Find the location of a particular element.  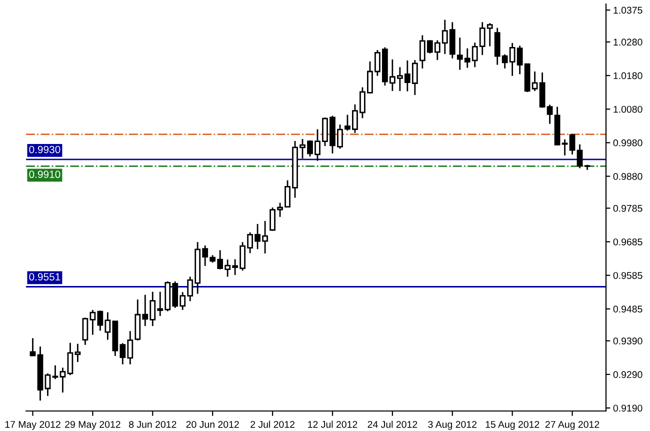

ref-line-label: 0.9910 is located at coordinates (44, 174).